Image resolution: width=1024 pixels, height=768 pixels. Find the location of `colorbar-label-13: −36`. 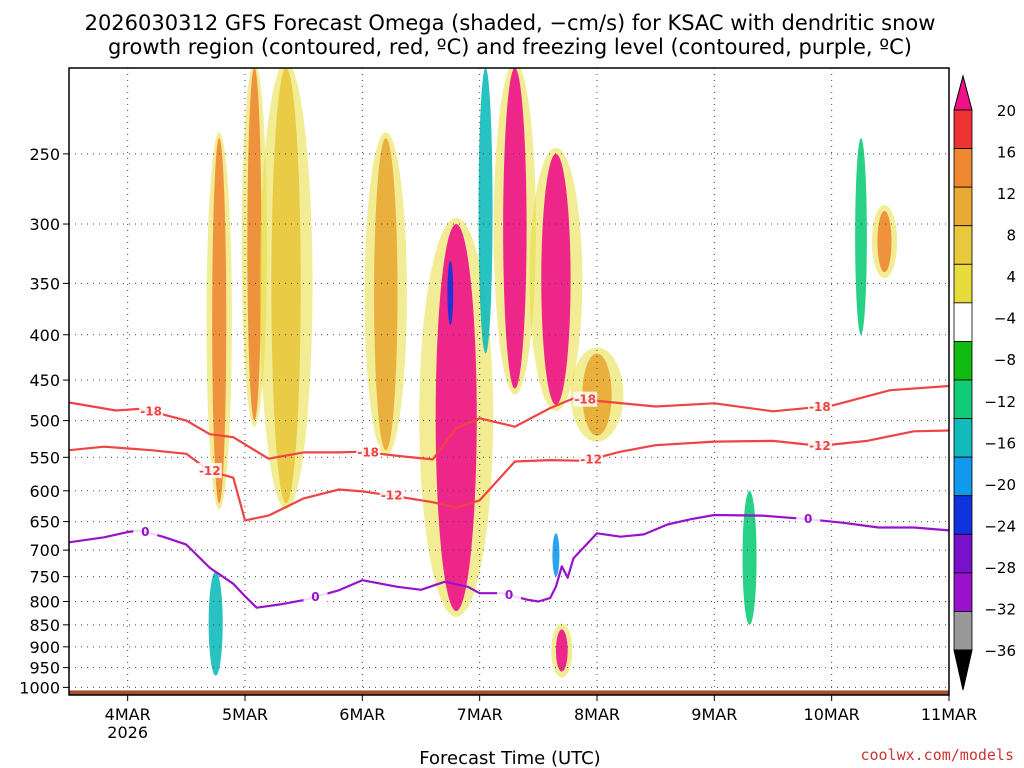

colorbar-label-13: −36 is located at coordinates (1000, 651).